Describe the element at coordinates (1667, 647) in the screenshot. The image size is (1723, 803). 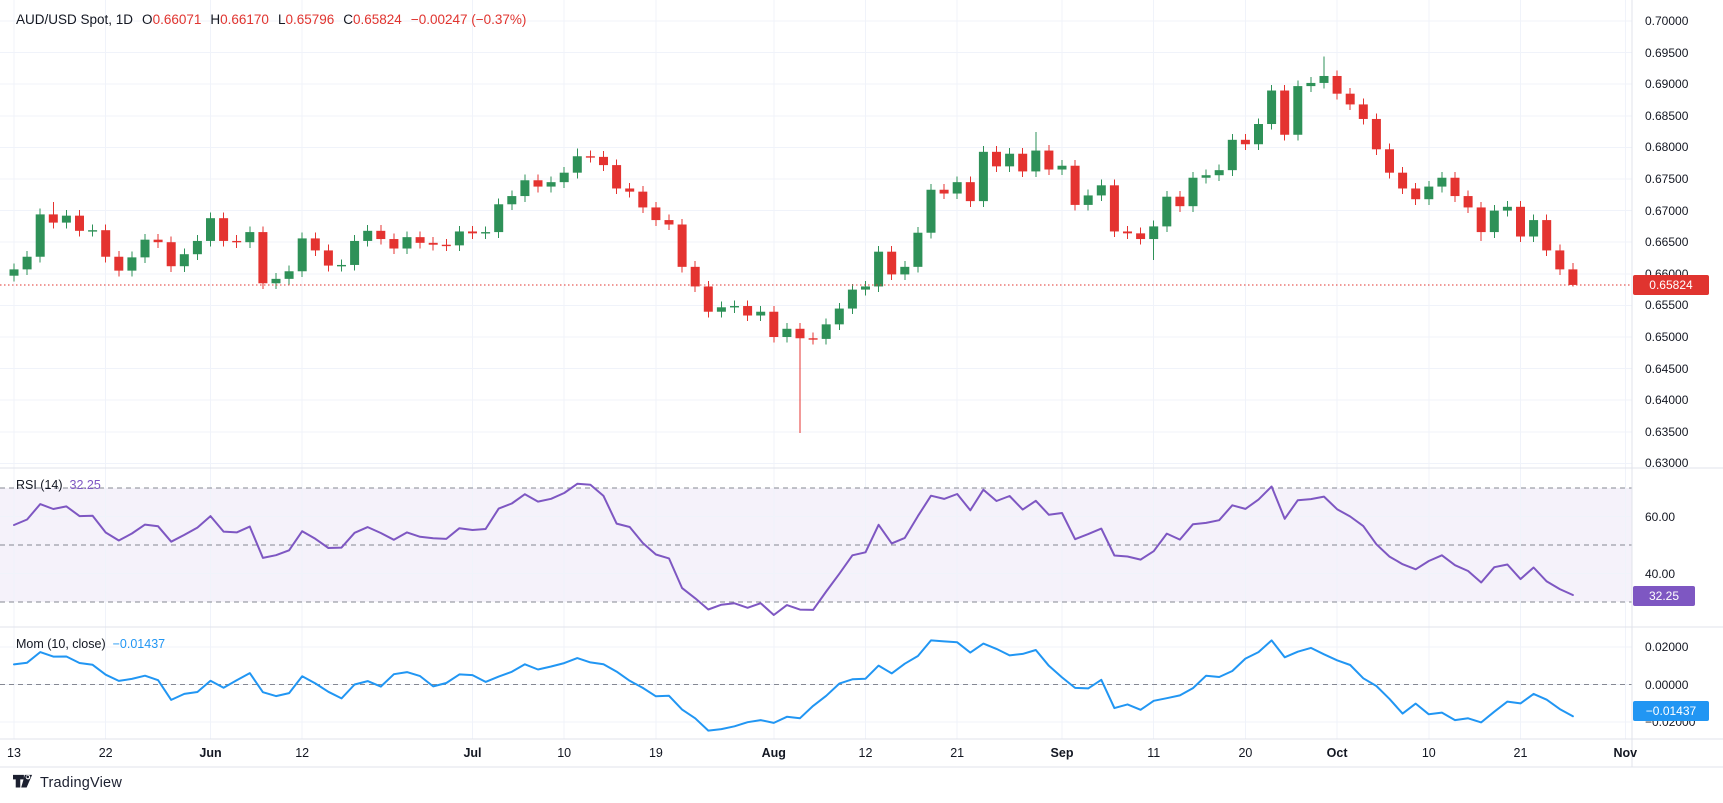
I see `momentum-axis-label: 0.02000` at that location.